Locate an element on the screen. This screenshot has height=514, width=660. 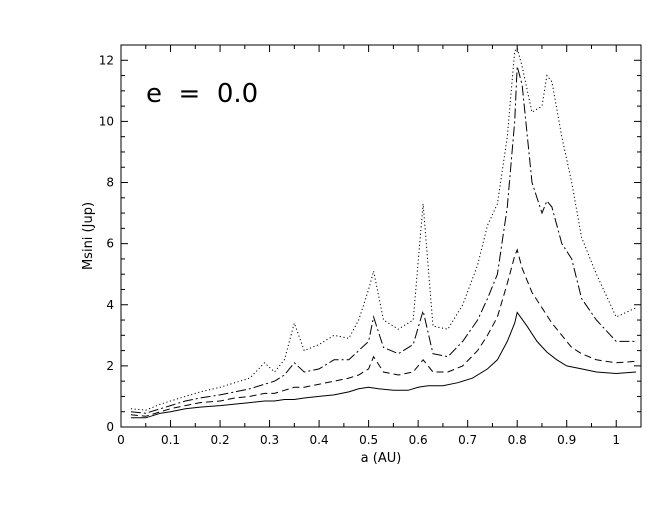
x-tick-label: 0.2 is located at coordinates (220, 440).